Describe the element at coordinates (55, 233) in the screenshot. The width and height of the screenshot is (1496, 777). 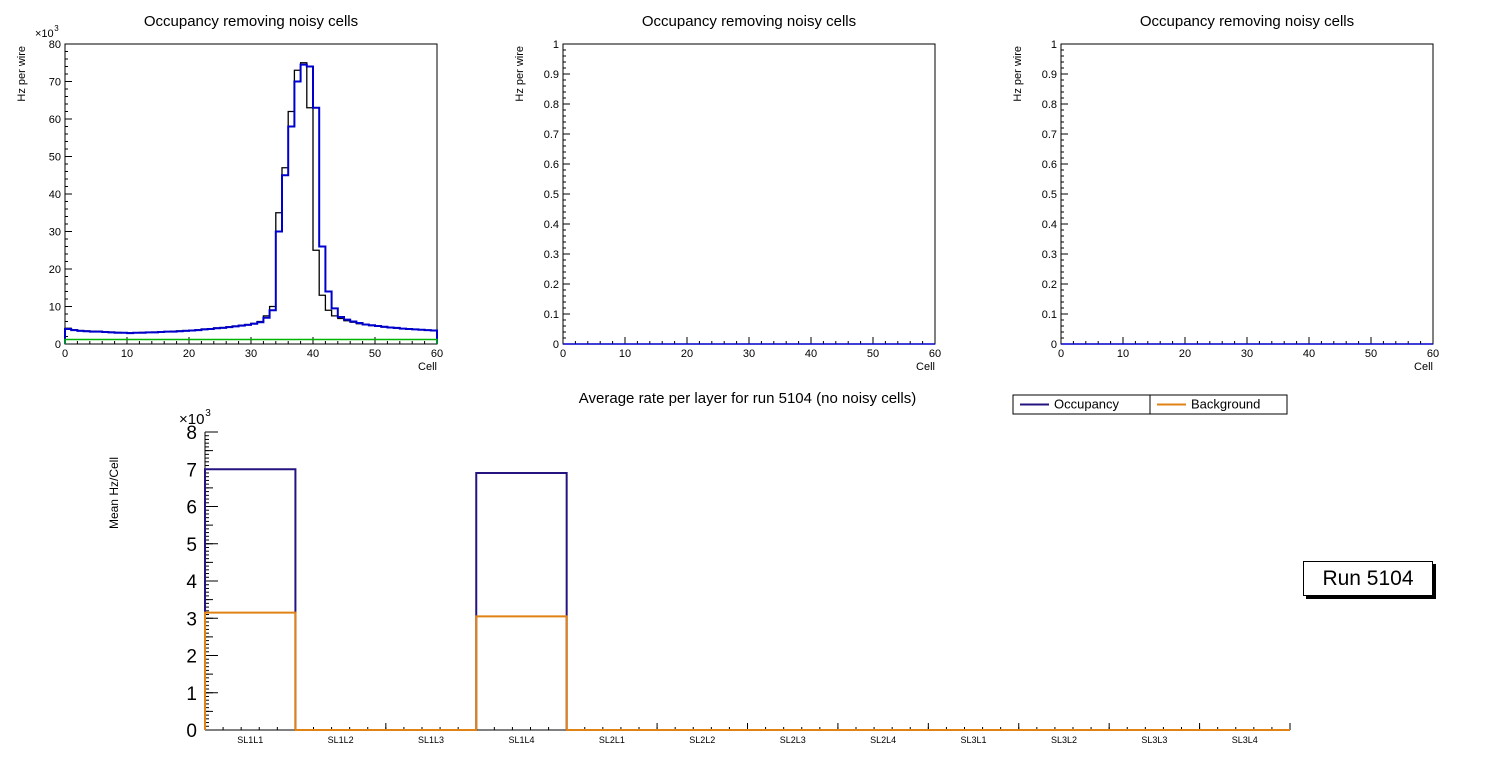
I see `y-tick-label: 30` at that location.